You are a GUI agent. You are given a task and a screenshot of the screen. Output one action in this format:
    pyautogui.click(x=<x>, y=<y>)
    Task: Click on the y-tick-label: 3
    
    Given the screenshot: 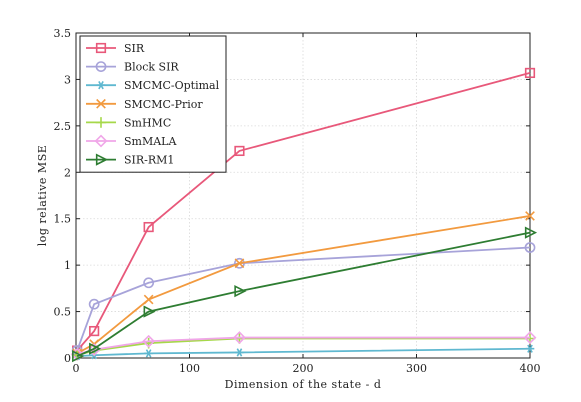 What is the action you would take?
    pyautogui.click(x=67, y=79)
    